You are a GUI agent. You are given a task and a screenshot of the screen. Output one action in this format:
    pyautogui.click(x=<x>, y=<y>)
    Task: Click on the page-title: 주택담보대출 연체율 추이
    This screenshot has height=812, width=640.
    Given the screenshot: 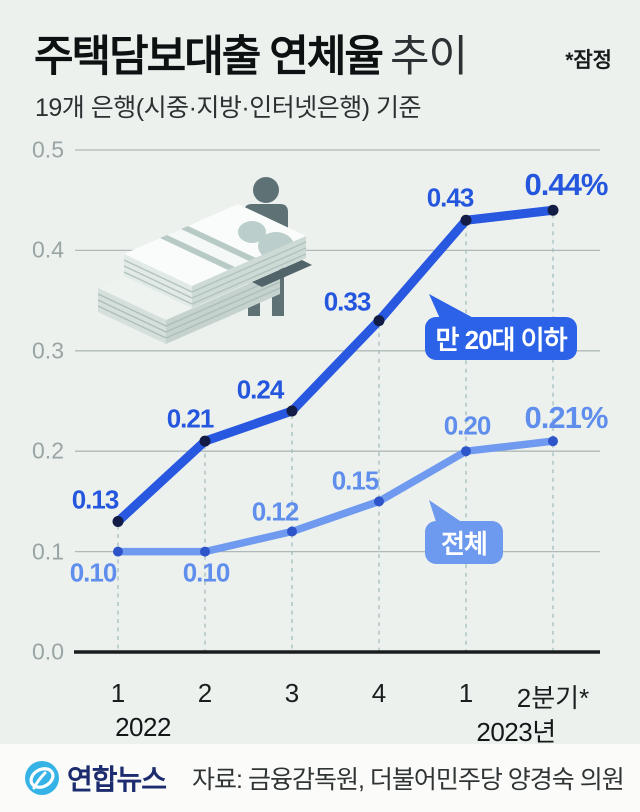 What is the action you would take?
    pyautogui.click(x=251, y=53)
    